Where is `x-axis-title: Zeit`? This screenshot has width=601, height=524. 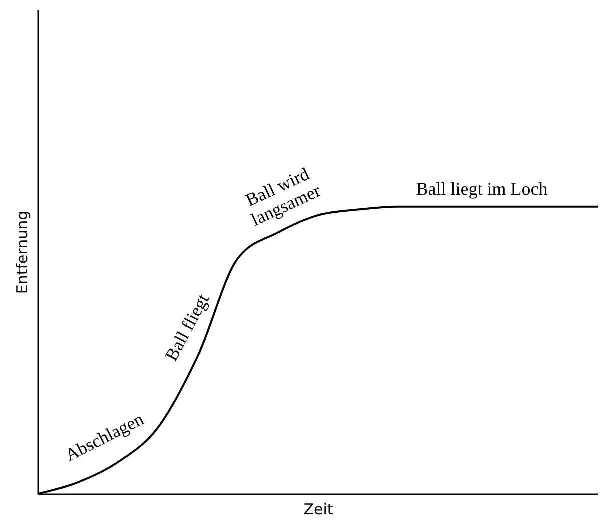 x-axis-title: Zeit is located at coordinates (319, 509).